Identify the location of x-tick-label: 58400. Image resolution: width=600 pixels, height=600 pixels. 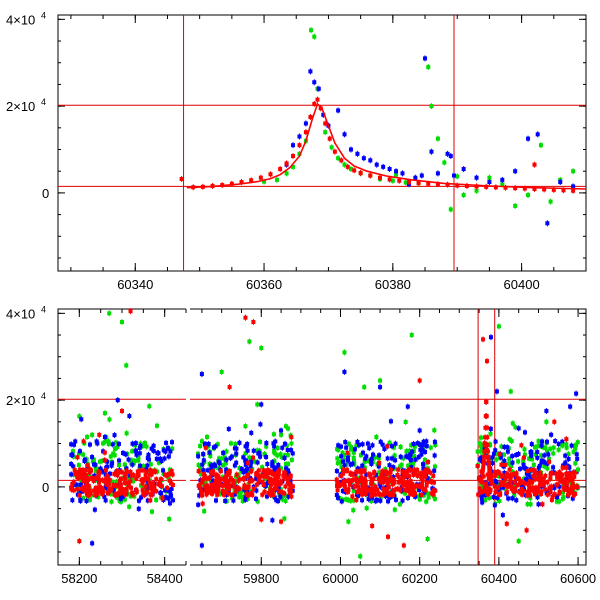
(165, 578).